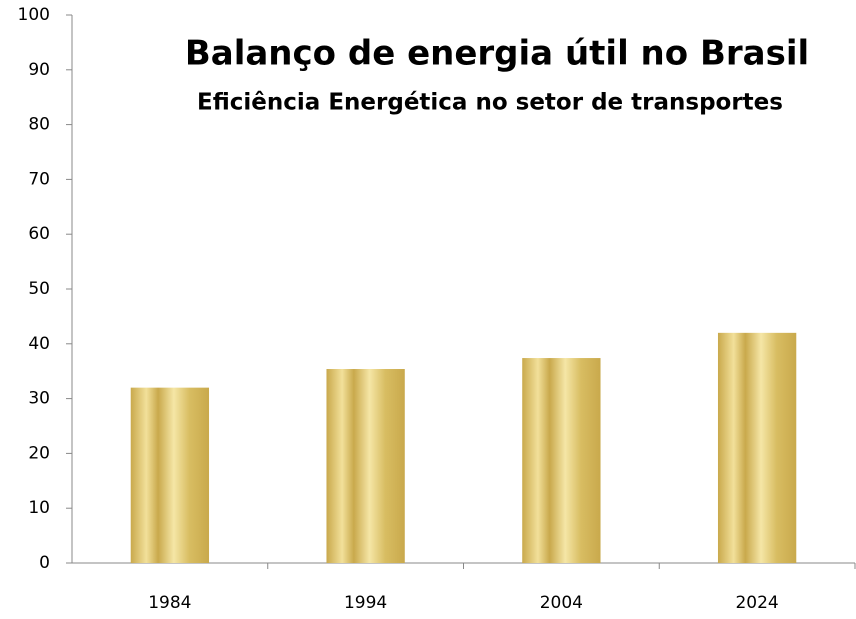 The height and width of the screenshot is (619, 856). What do you see at coordinates (39, 179) in the screenshot?
I see `y-tick-label: 70` at bounding box center [39, 179].